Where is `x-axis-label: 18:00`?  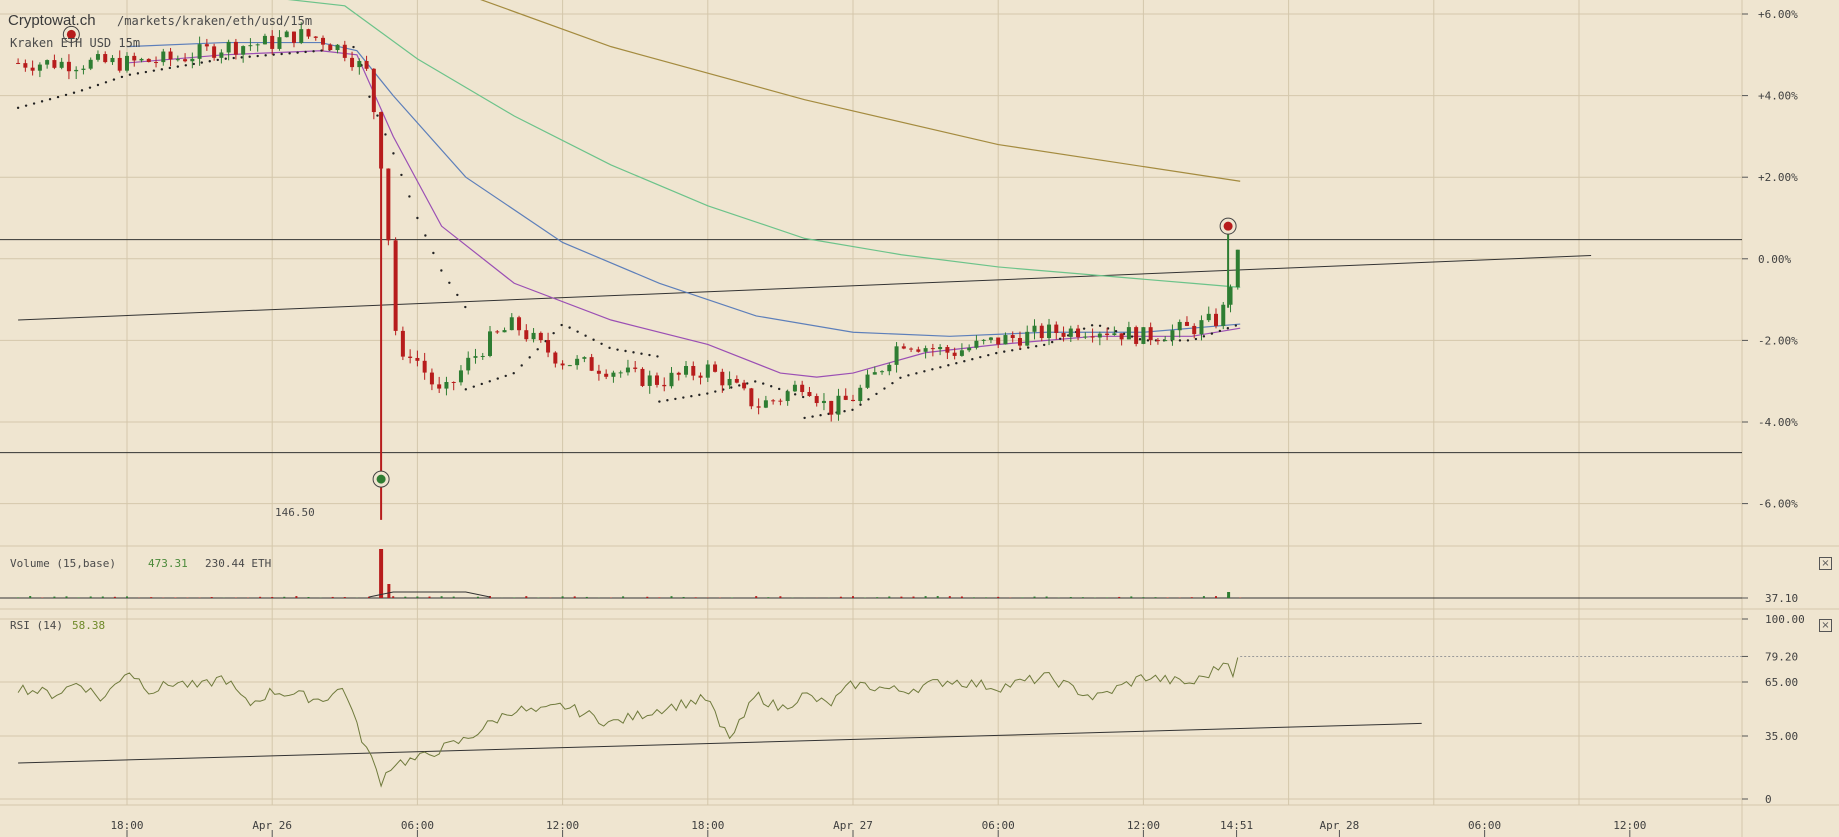 x-axis-label: 18:00 is located at coordinates (126, 825).